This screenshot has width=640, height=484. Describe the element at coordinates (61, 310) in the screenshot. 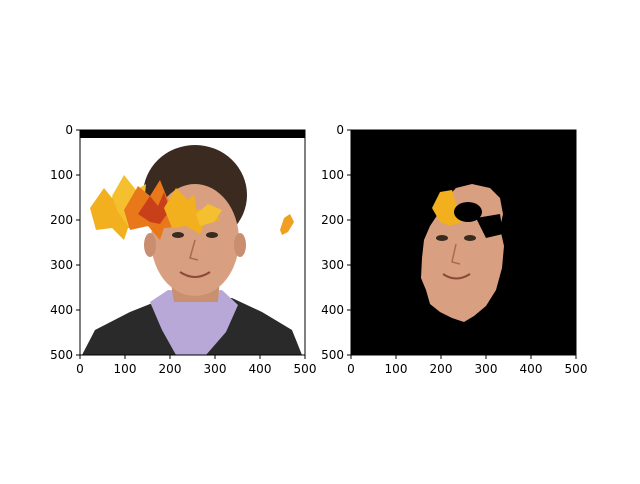

I see `left-y-tick-label: 400` at that location.